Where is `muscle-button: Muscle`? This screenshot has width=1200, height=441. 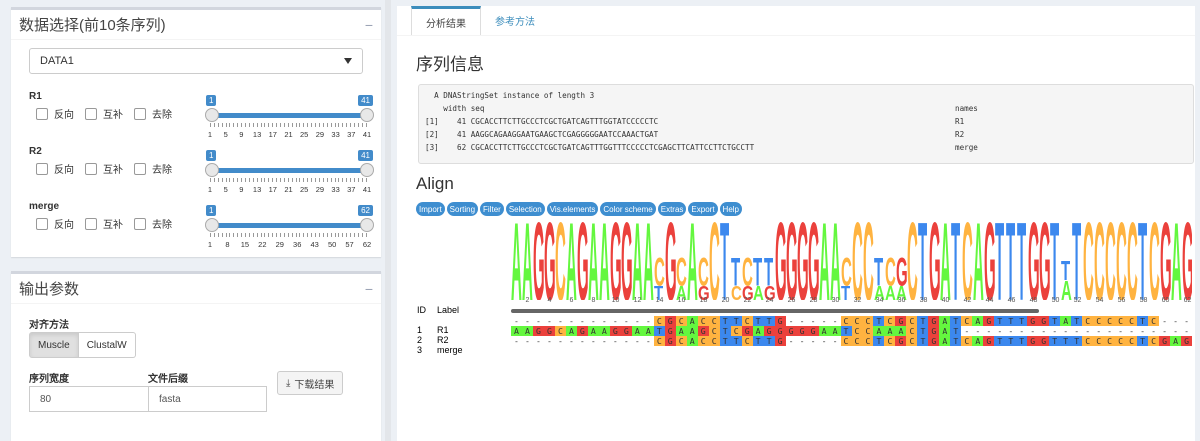 muscle-button: Muscle is located at coordinates (54, 345).